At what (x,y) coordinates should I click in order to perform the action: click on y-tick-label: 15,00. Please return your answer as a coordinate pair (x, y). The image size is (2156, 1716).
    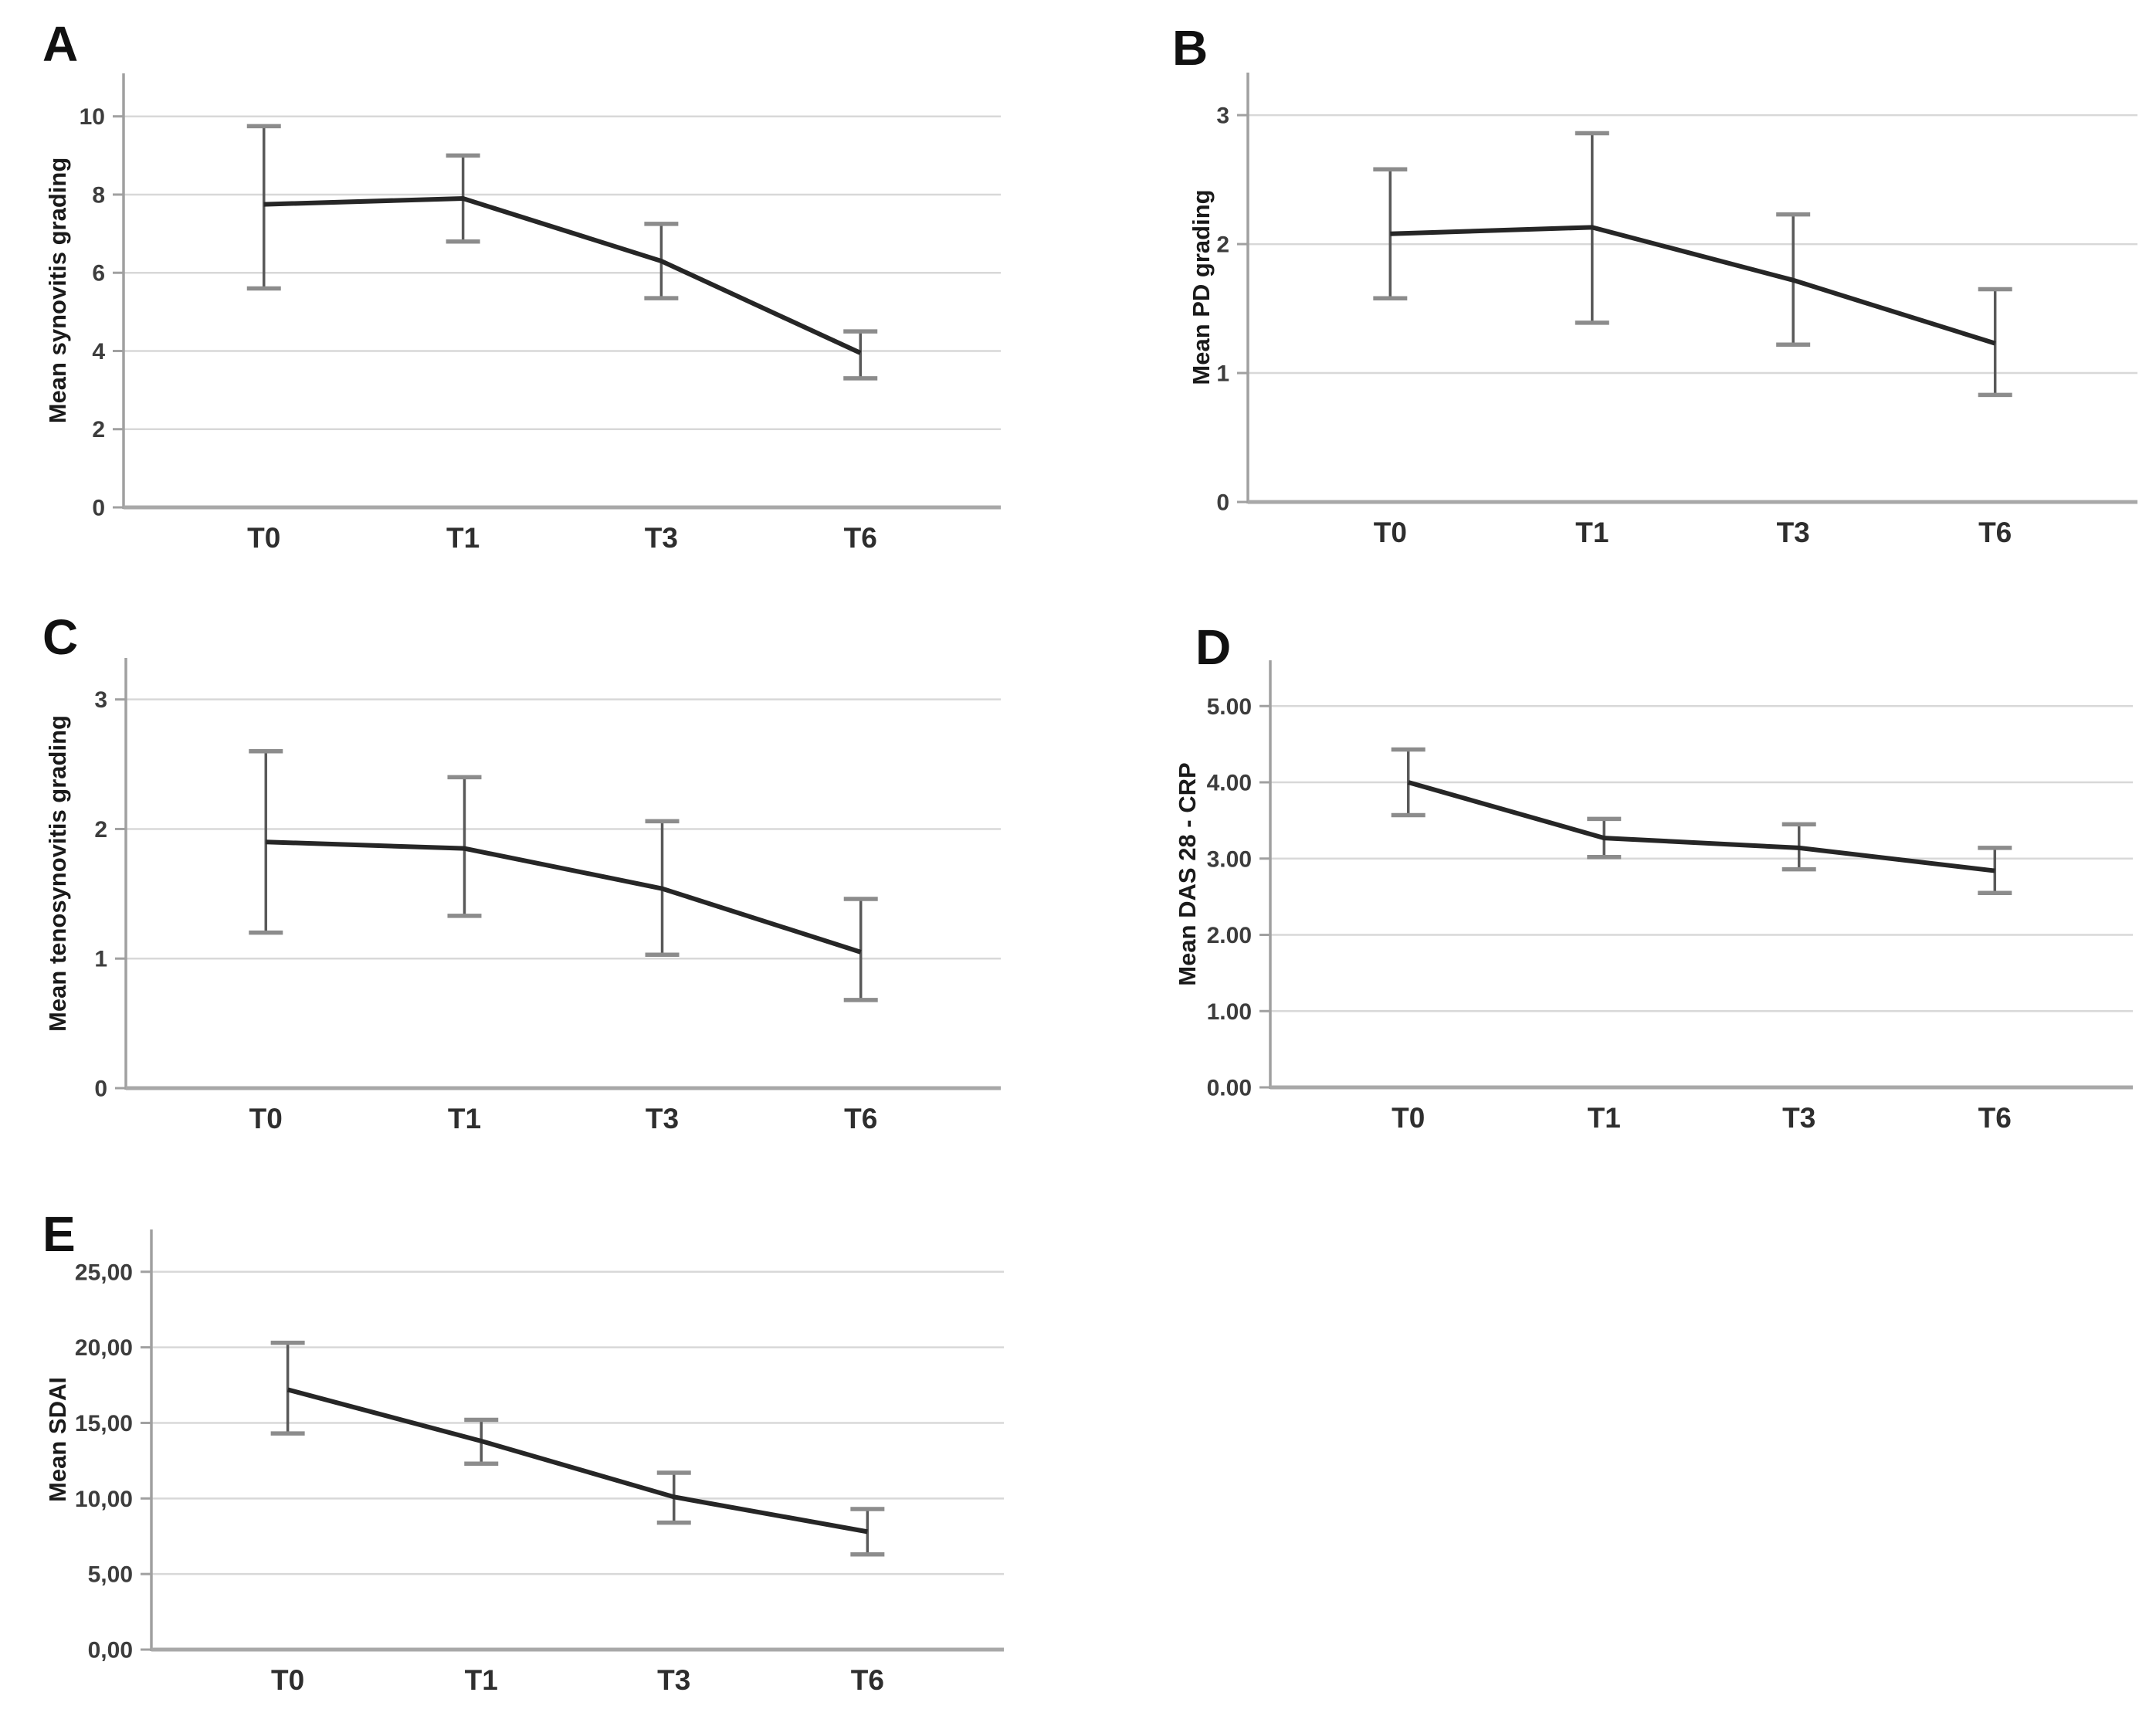
    Looking at the image, I should click on (104, 1423).